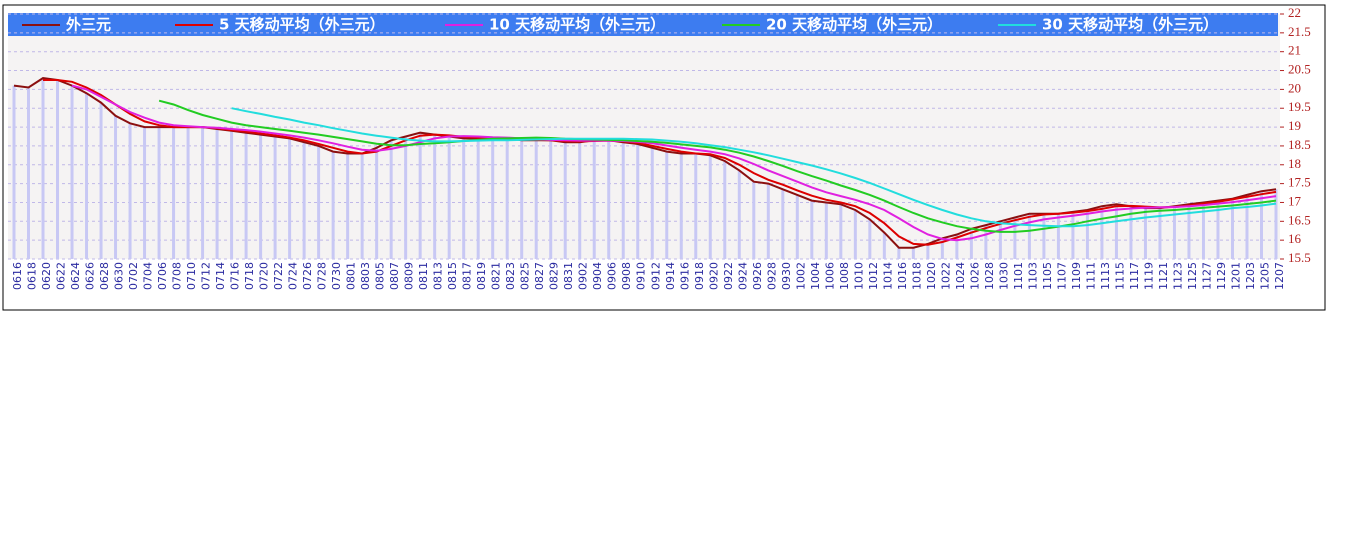 Image resolution: width=1348 pixels, height=541 pixels. Describe the element at coordinates (206, 276) in the screenshot. I see `x-tick-label: 0712` at that location.